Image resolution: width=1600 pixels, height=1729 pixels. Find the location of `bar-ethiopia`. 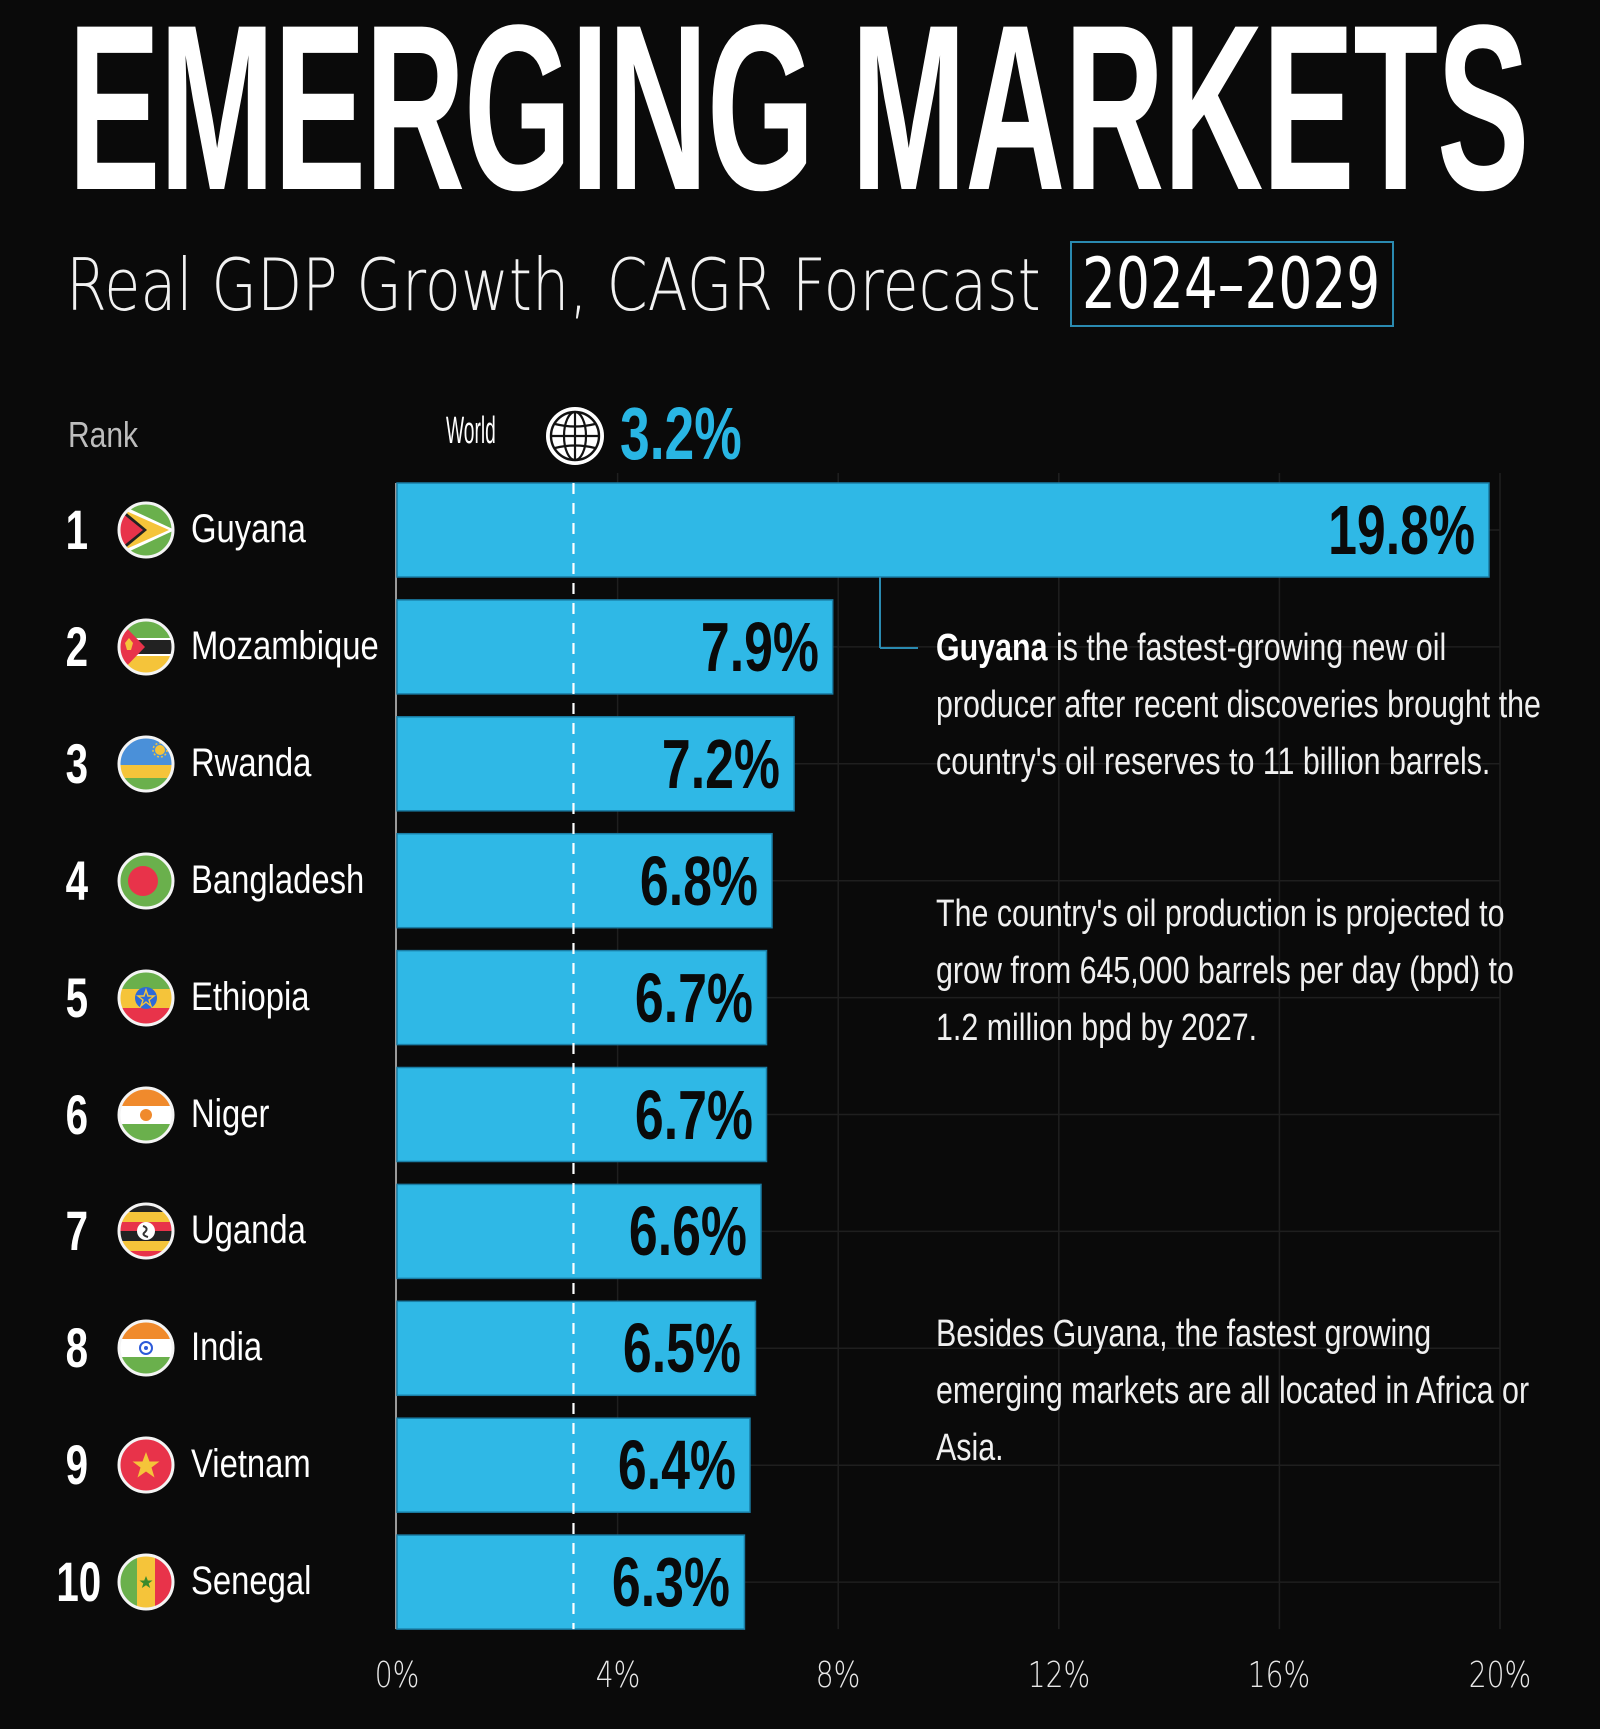

bar-ethiopia is located at coordinates (582, 997).